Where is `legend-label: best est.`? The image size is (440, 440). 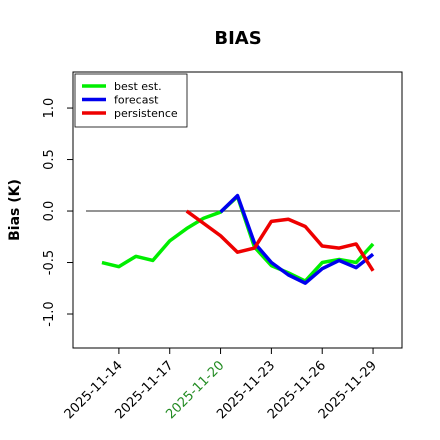
legend-label: best est. is located at coordinates (138, 86).